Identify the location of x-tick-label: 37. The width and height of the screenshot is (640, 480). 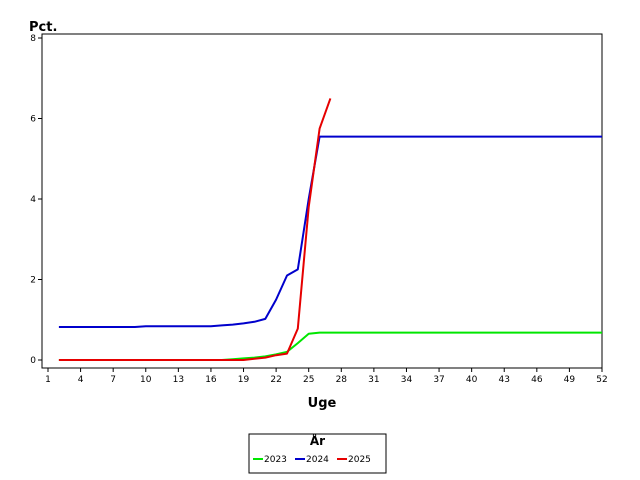
(438, 380).